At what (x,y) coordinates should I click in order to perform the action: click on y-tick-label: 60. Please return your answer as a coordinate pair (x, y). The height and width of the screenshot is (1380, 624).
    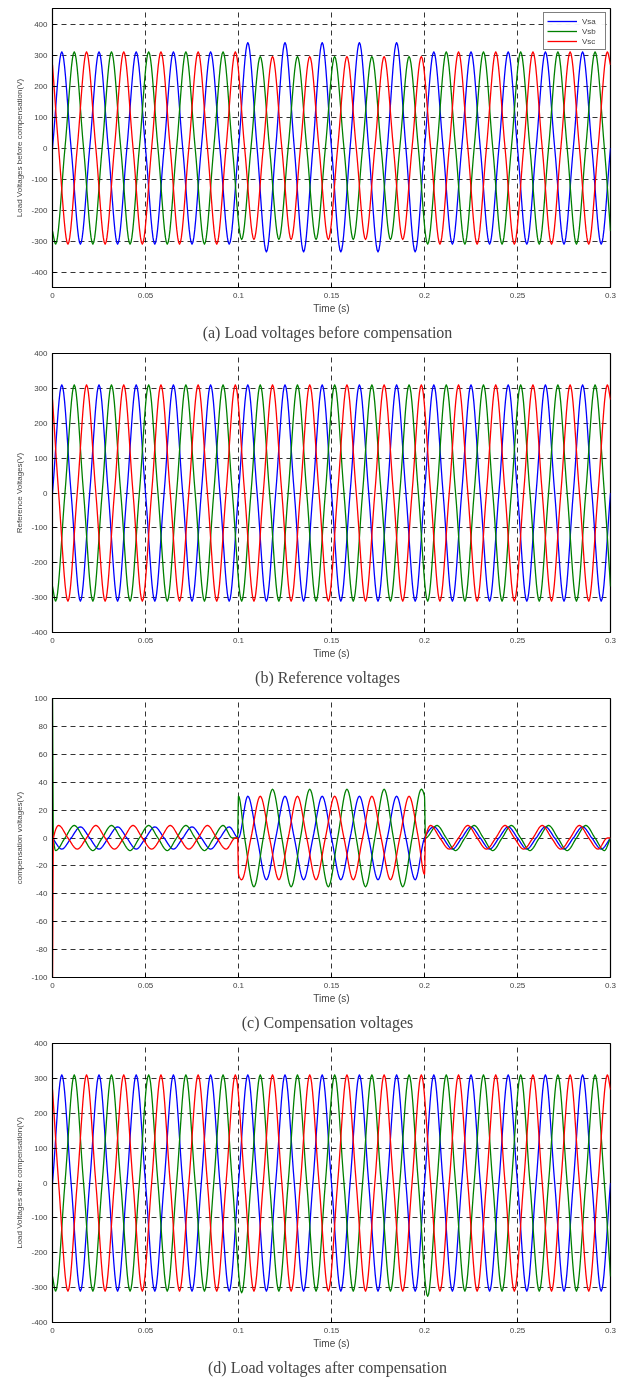
    Looking at the image, I should click on (43, 754).